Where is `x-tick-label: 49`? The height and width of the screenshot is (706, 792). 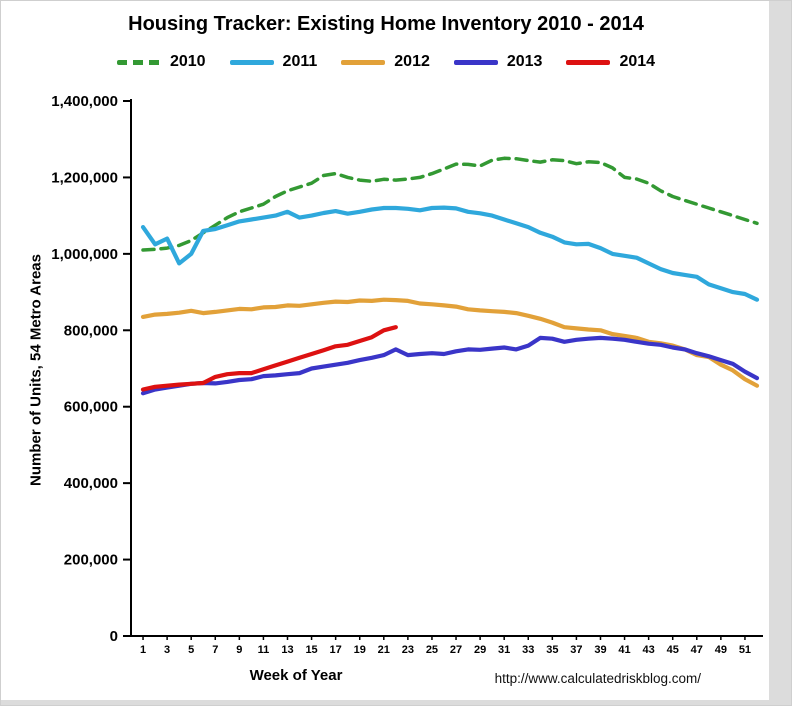 x-tick-label: 49 is located at coordinates (721, 650).